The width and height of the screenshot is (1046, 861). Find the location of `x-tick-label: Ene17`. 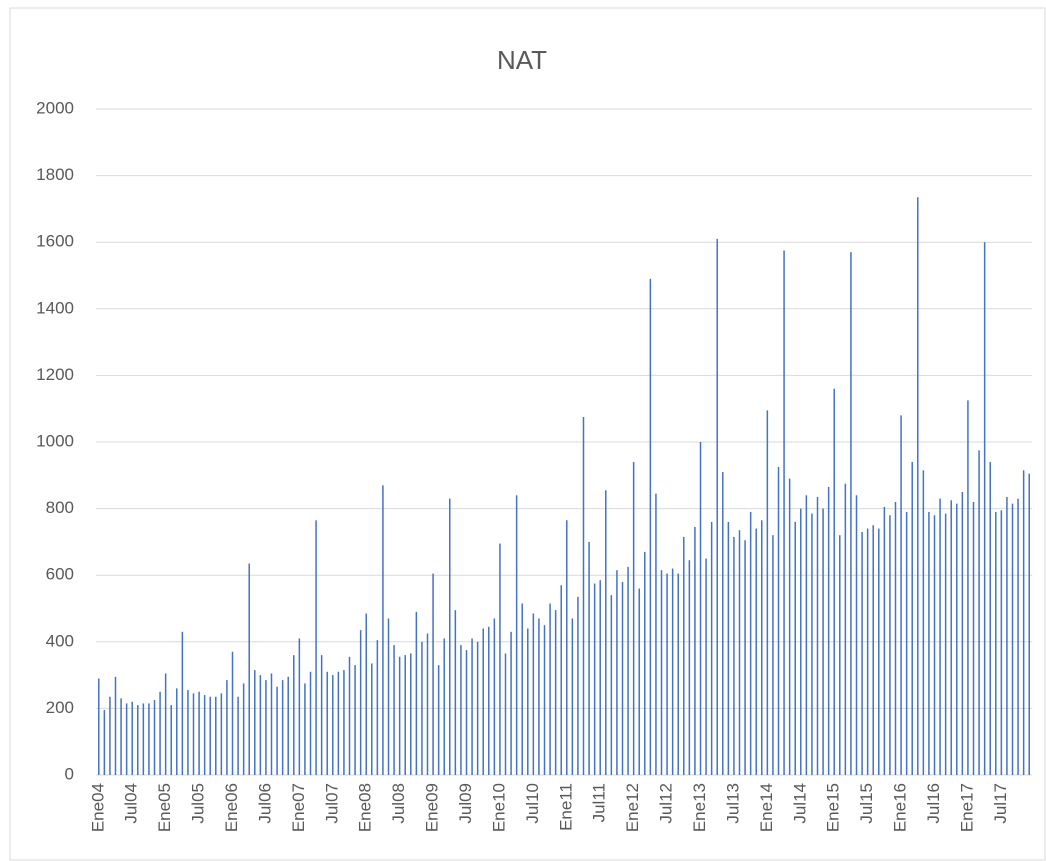

x-tick-label: Ene17 is located at coordinates (966, 807).